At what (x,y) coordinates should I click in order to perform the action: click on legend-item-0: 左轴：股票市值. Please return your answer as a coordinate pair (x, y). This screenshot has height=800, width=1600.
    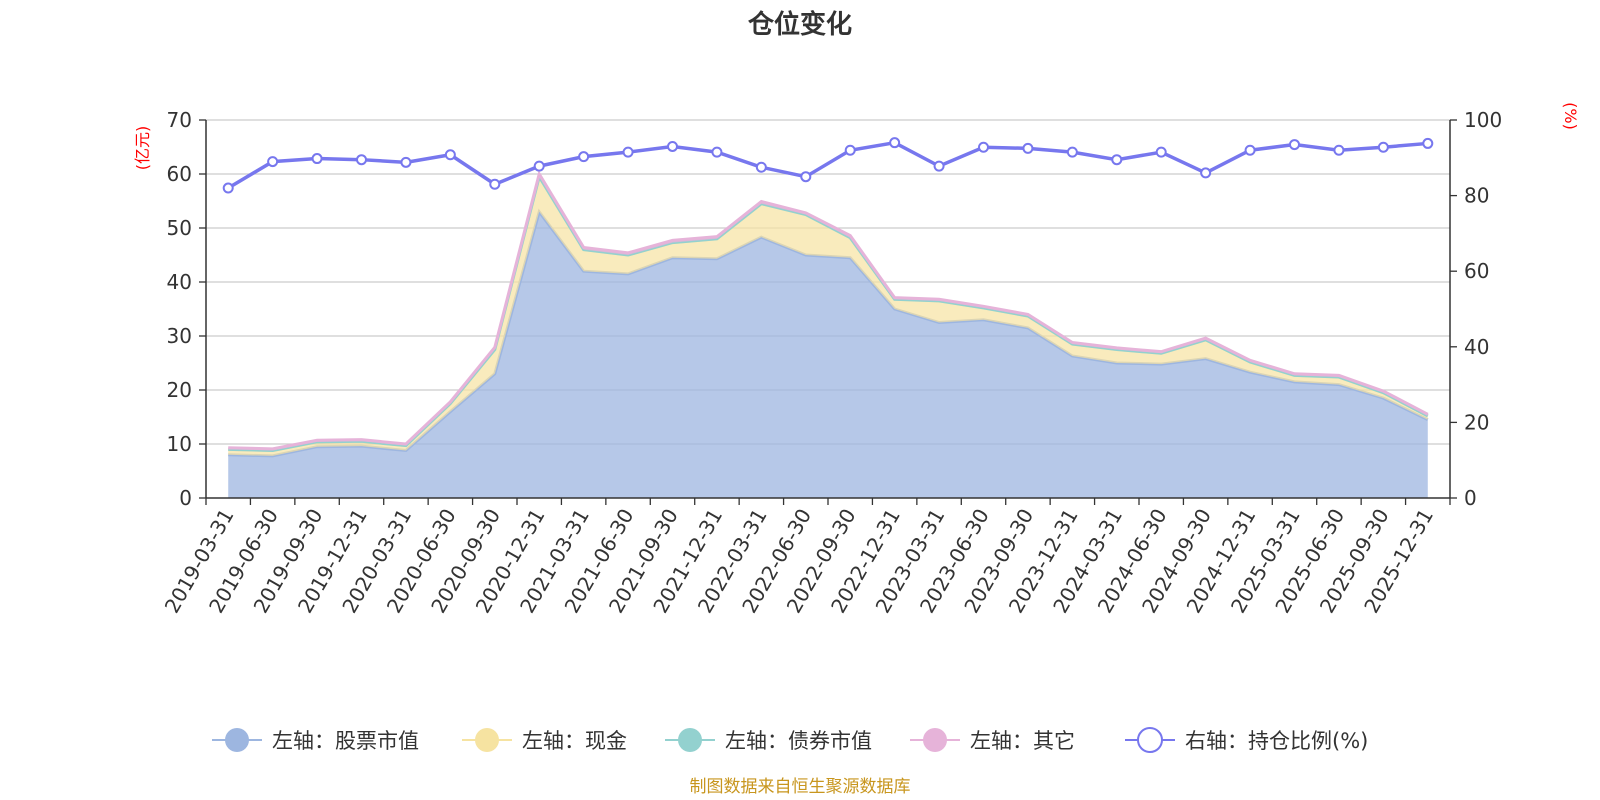
    Looking at the image, I should click on (315, 740).